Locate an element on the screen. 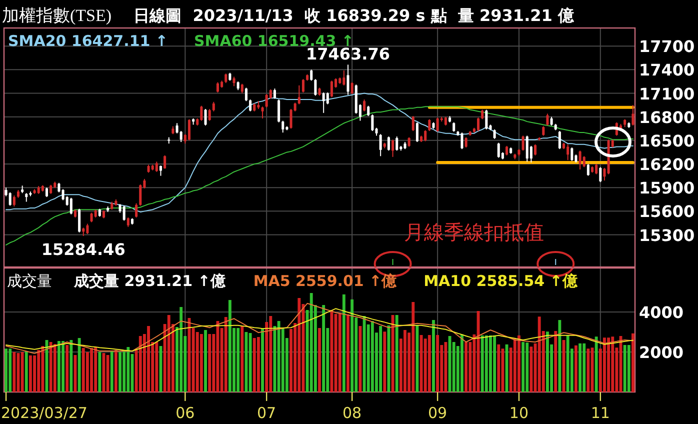 This screenshot has width=698, height=424. chart-title: 加權指數(TSE) is located at coordinates (57, 15).